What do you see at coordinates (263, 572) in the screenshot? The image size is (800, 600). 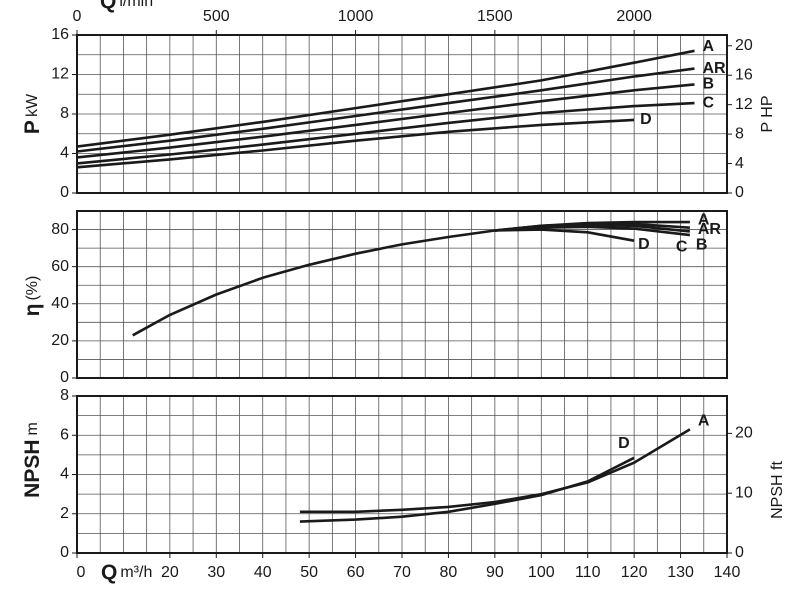 I see `x-tick-label: 40` at bounding box center [263, 572].